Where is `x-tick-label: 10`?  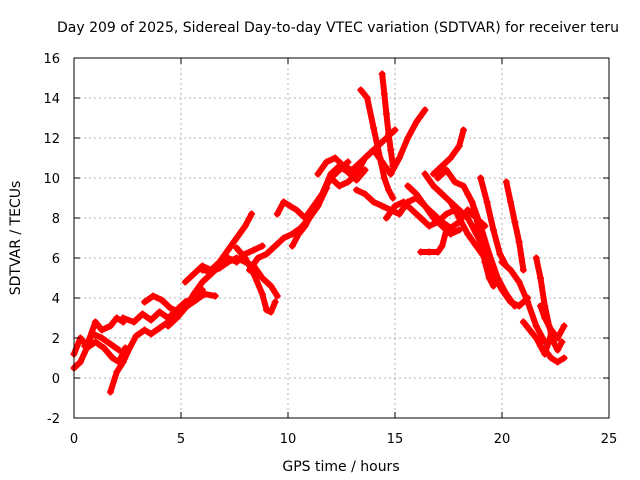
x-tick-label: 10 is located at coordinates (288, 439).